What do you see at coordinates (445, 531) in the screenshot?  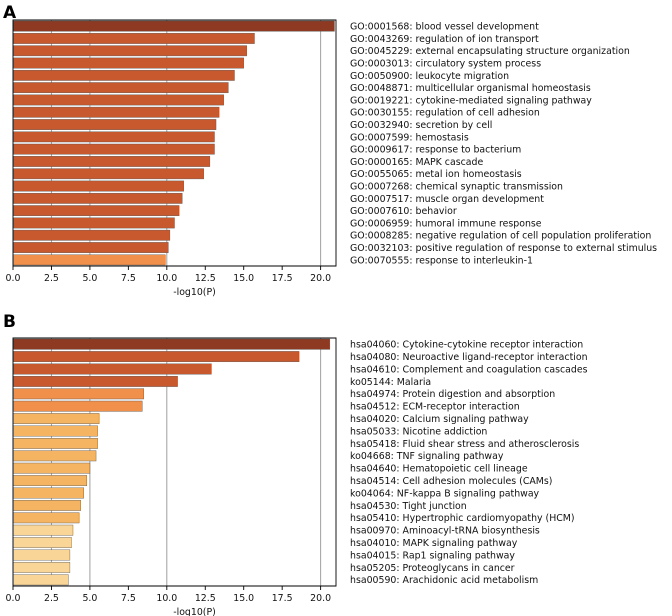 I see `term-label-16: hsa00970: Aminoacyl-tRNA biosynthesis` at bounding box center [445, 531].